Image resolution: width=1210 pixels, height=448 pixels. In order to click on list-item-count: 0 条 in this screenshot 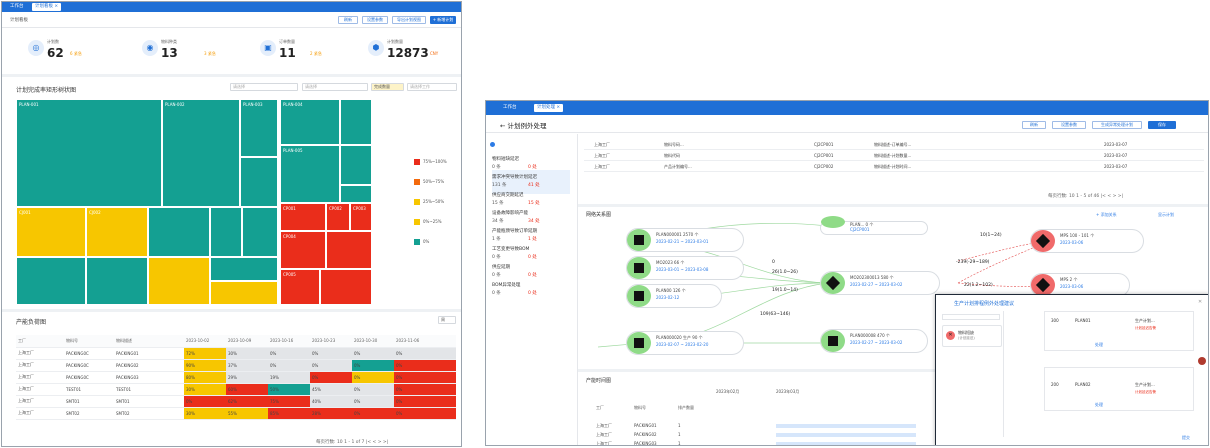, I will do `click(496, 167)`.